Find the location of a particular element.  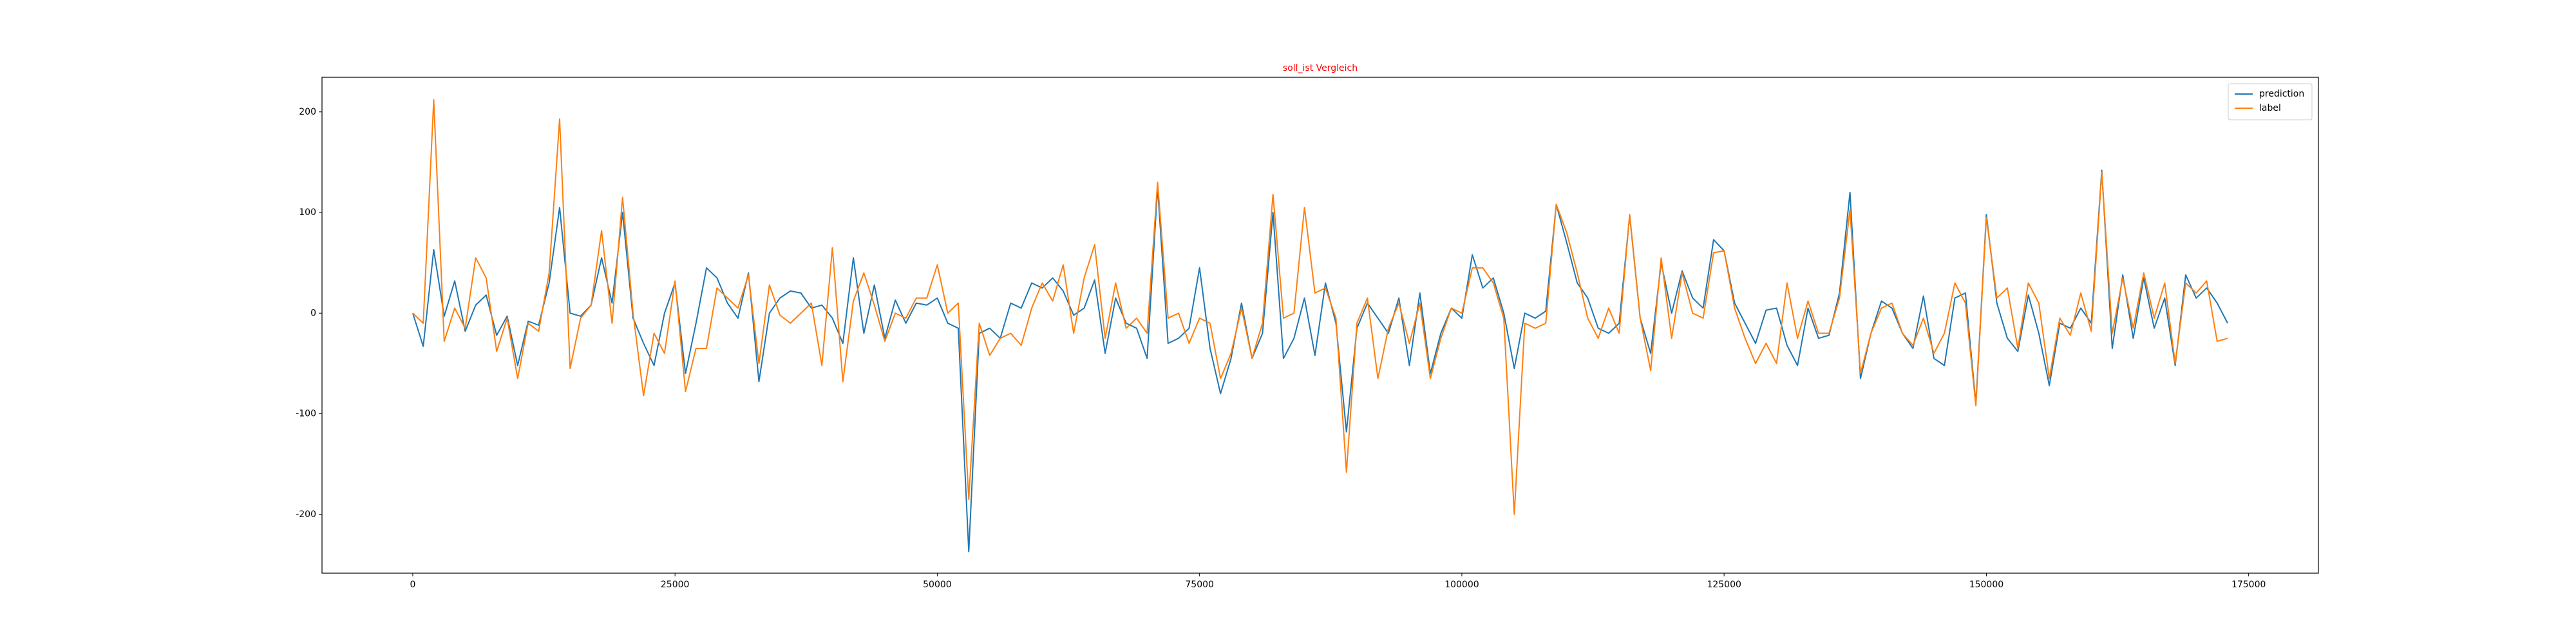

y-tick-label: 0 is located at coordinates (313, 313).